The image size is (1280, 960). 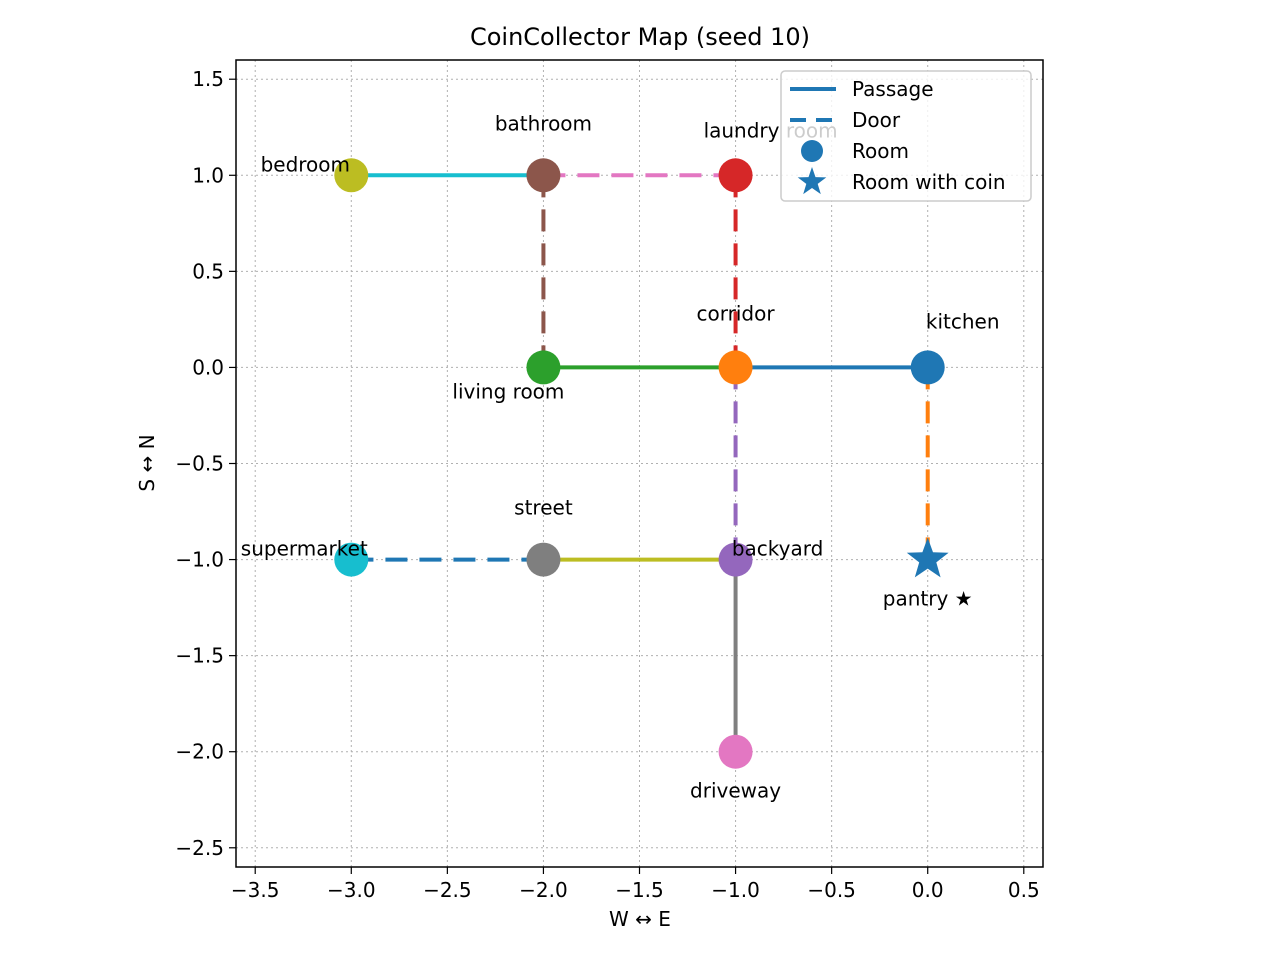 I want to click on room-label-bathroom: bathroom, so click(x=543, y=123).